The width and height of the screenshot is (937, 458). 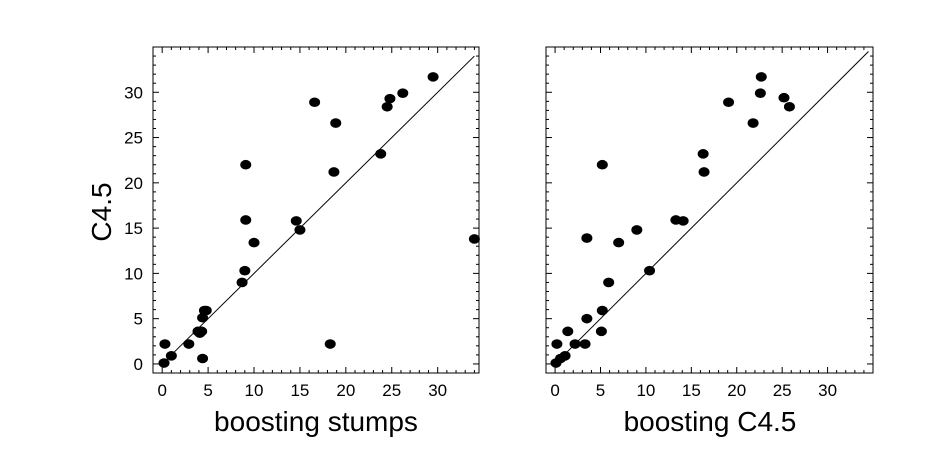 What do you see at coordinates (138, 319) in the screenshot?
I see `y-tick-label: 5` at bounding box center [138, 319].